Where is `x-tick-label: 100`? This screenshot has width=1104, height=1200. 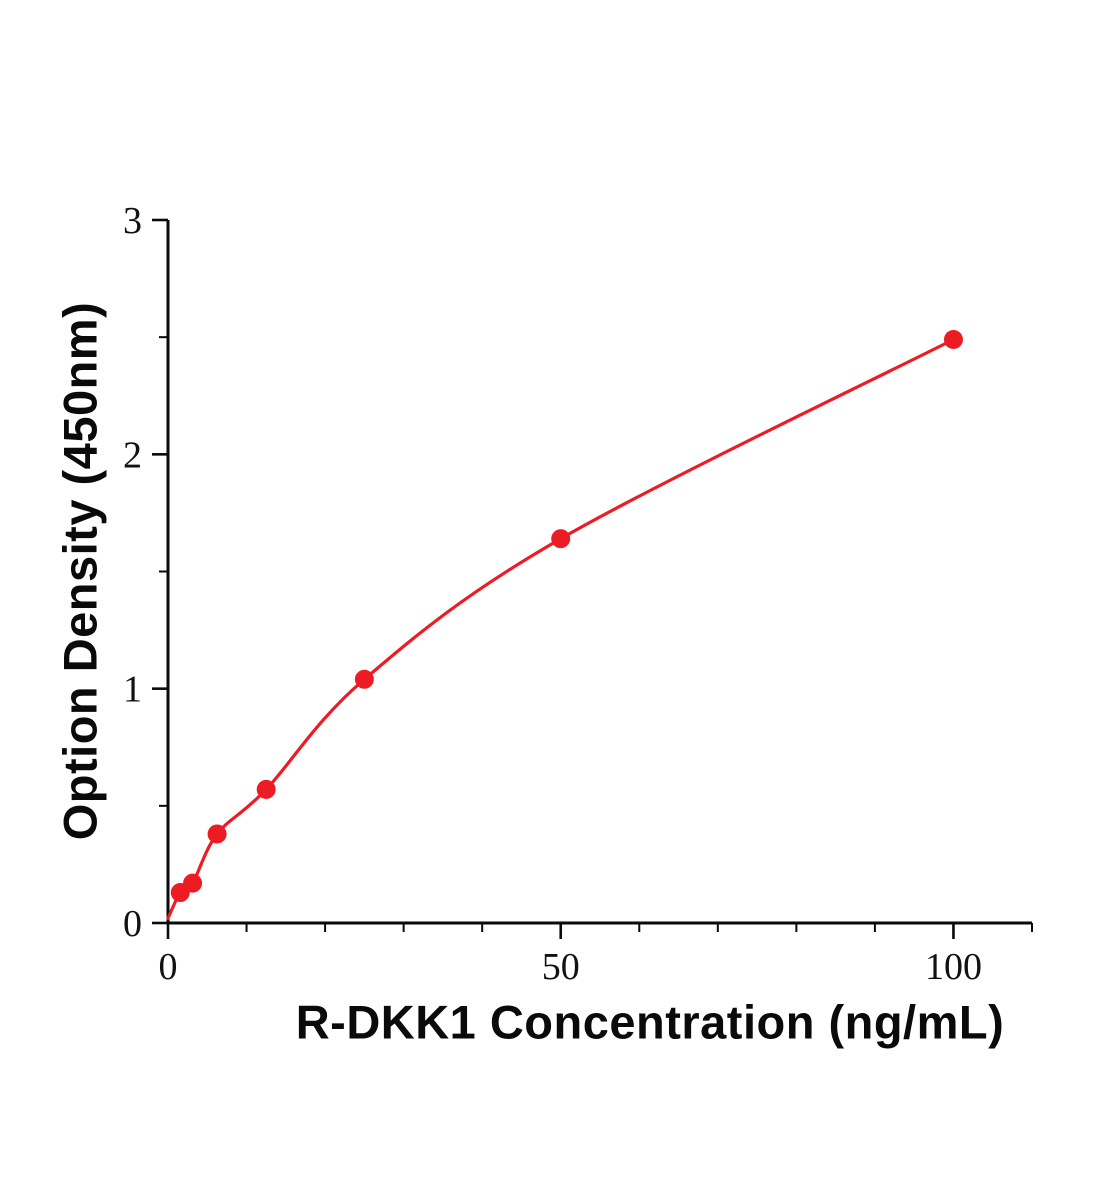 x-tick-label: 100 is located at coordinates (953, 967).